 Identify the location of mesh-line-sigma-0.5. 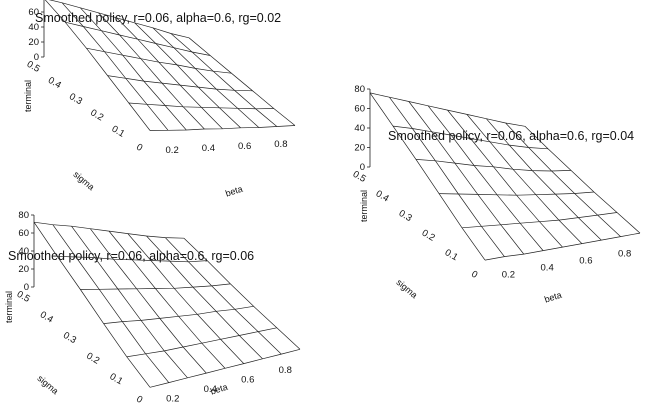
(447, 109).